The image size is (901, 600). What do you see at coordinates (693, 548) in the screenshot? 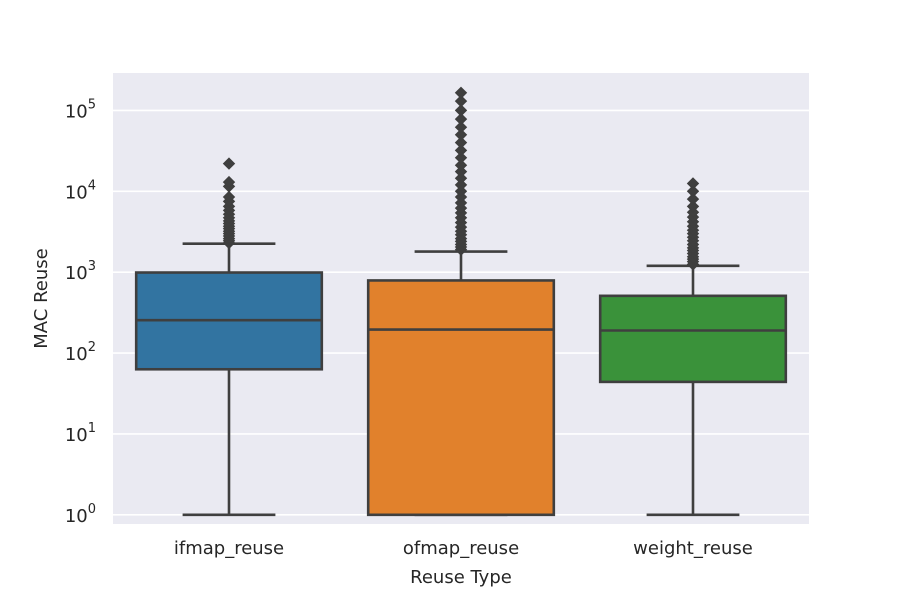
I see `x-tick-label: weight_reuse` at bounding box center [693, 548].